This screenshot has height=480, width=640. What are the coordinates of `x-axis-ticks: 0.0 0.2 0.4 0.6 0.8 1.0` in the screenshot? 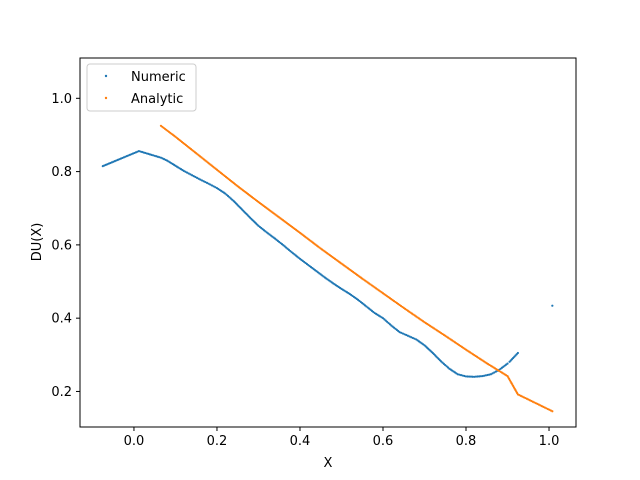 It's located at (342, 438).